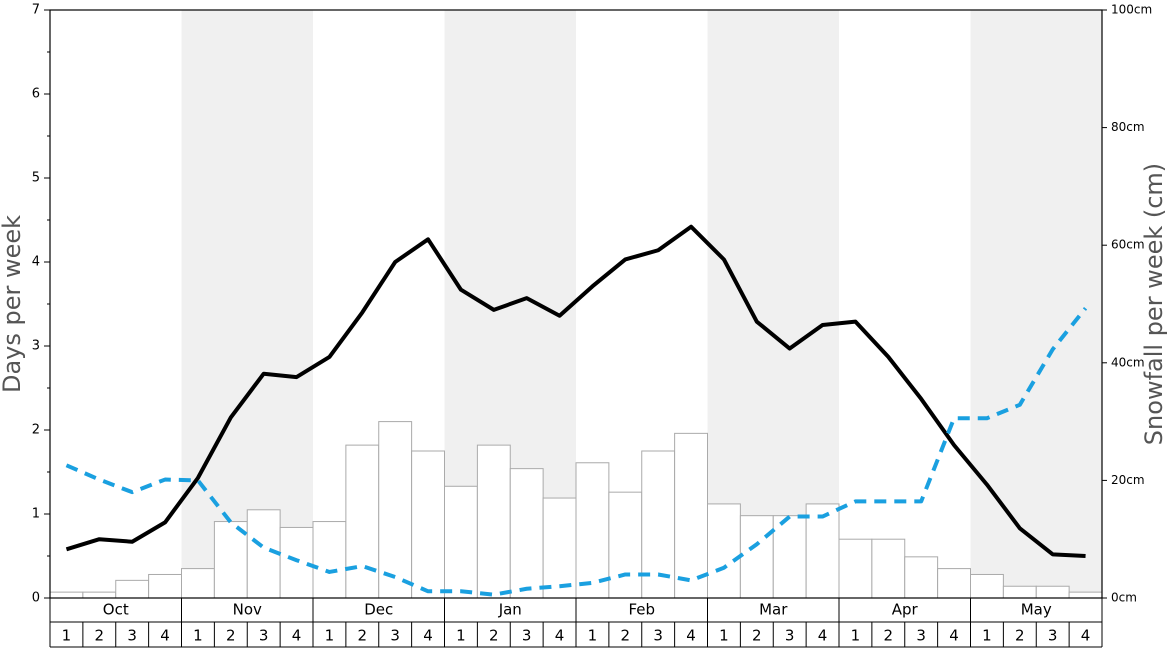 The height and width of the screenshot is (648, 1168). Describe the element at coordinates (1131, 10) in the screenshot. I see `y2-tick-label: 100cm` at that location.